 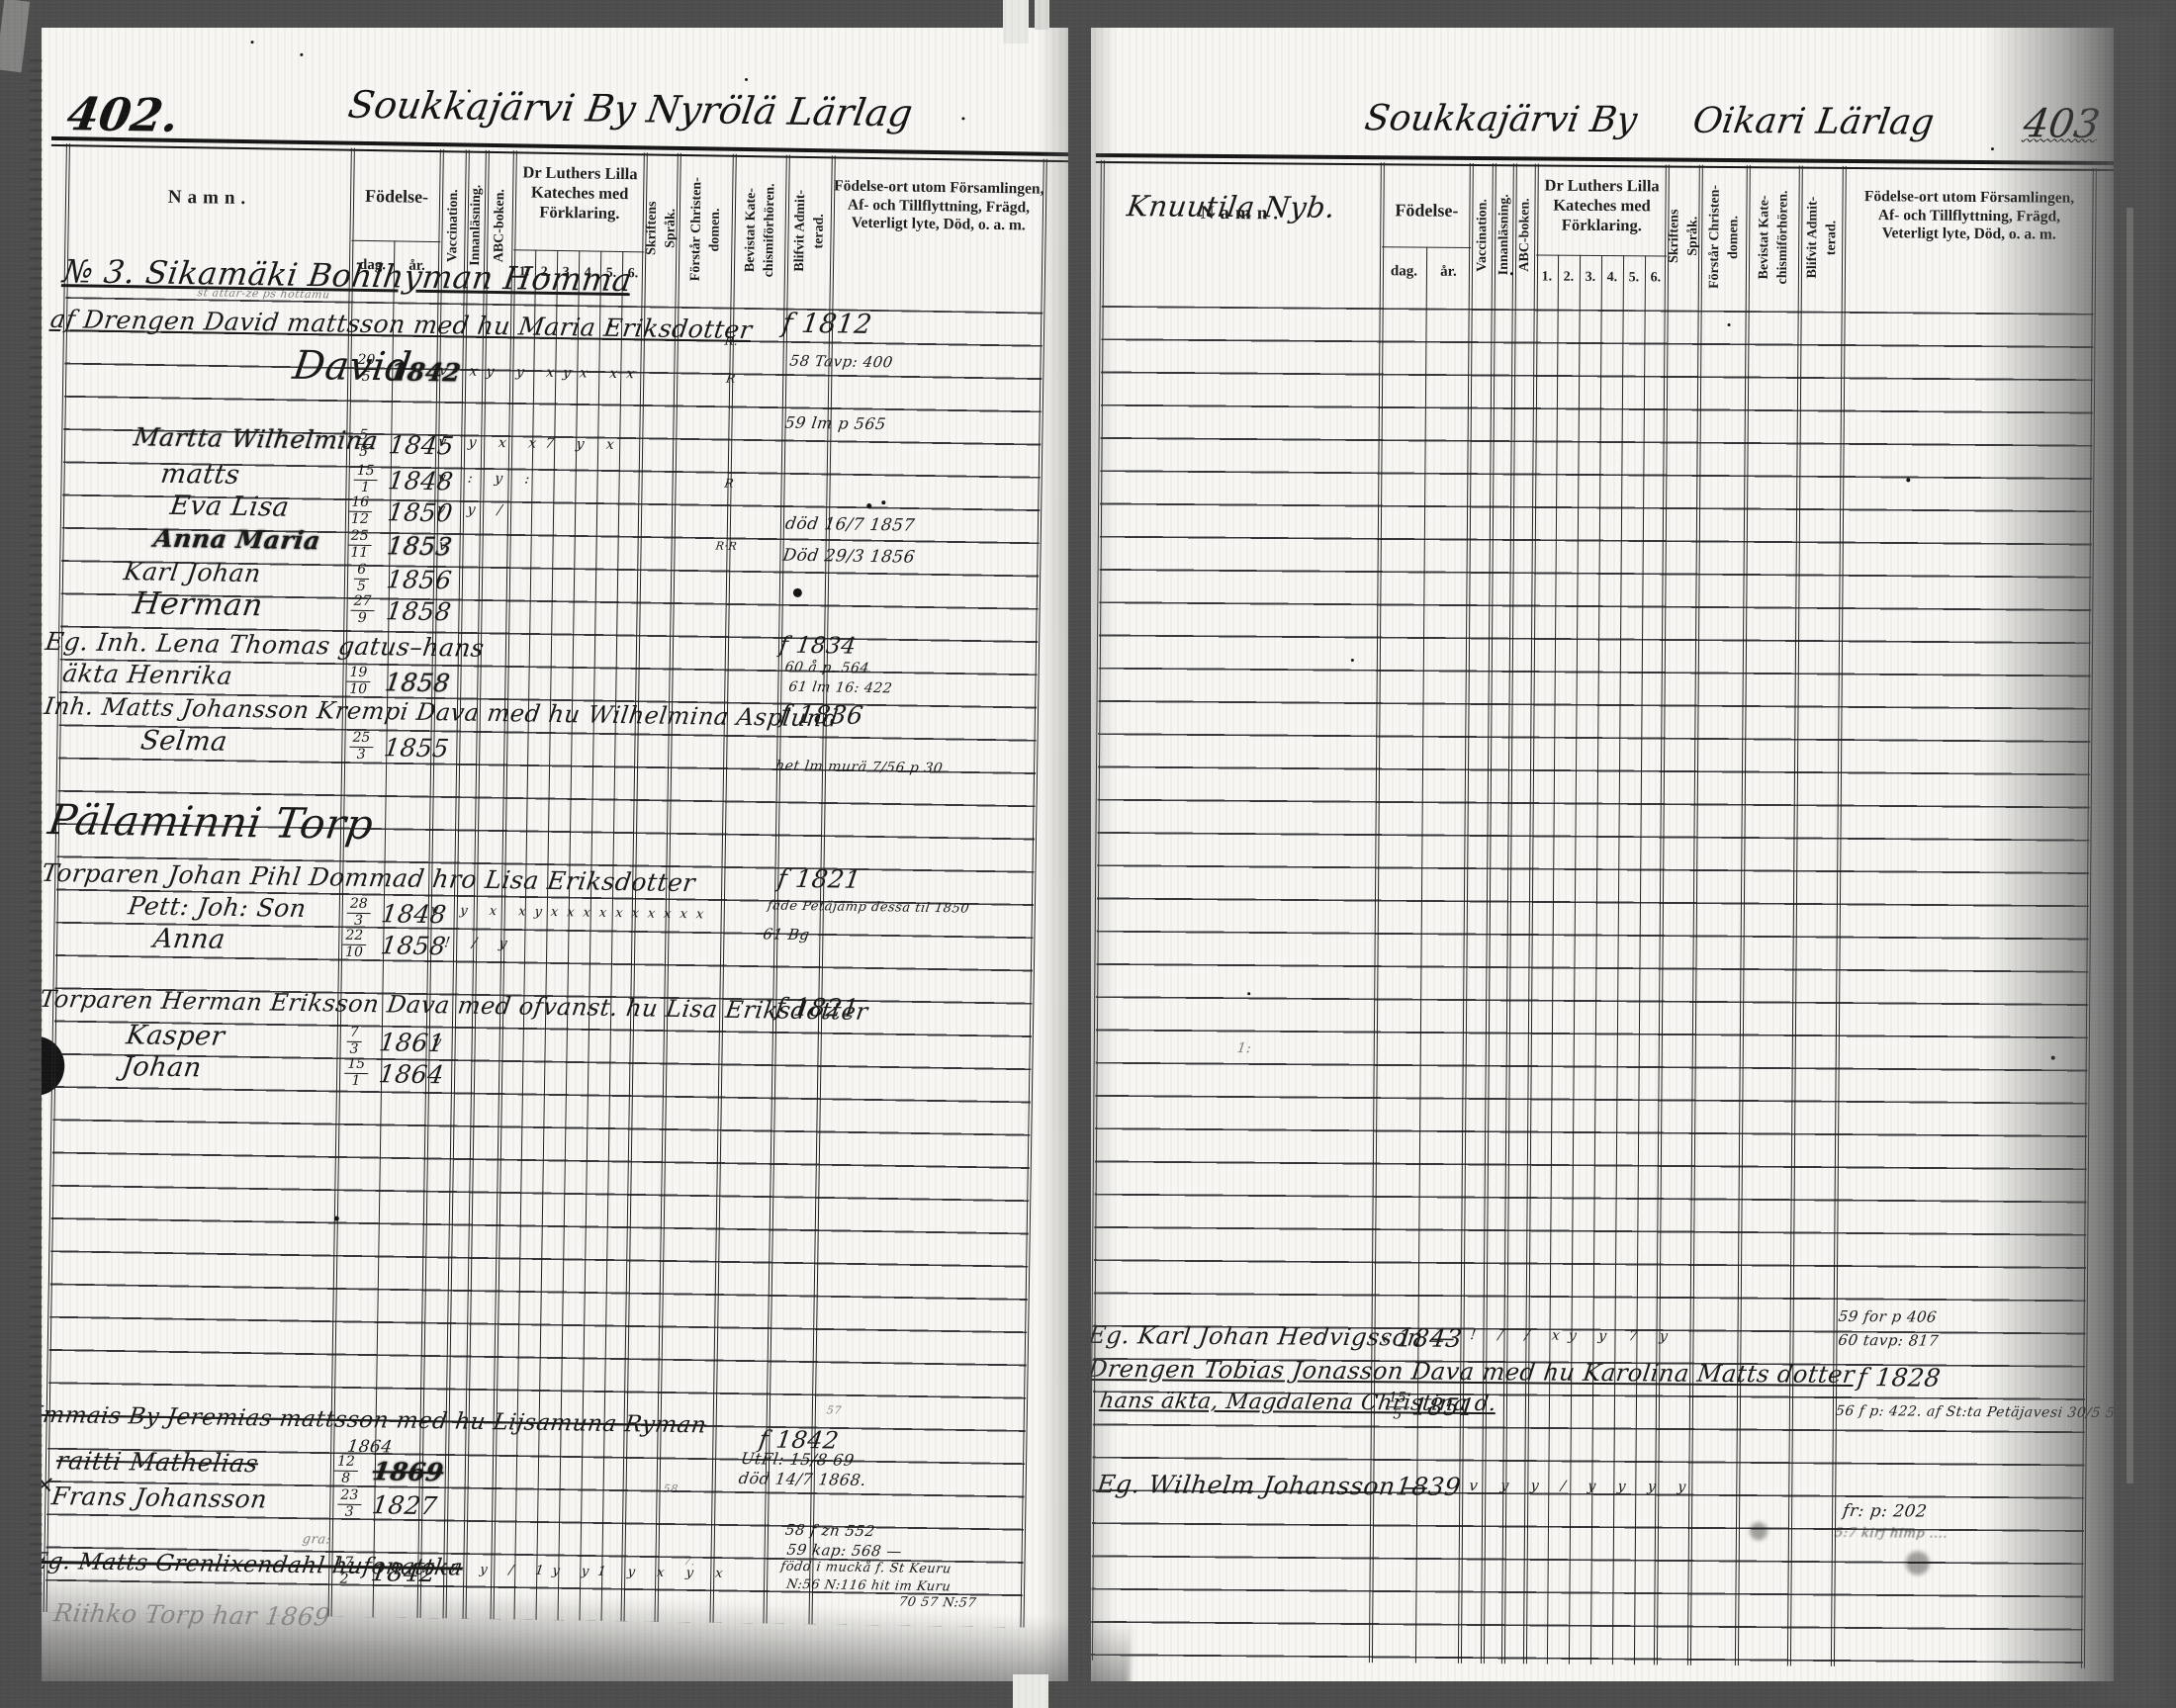 I want to click on right-scan-shadow, so click(x=2072, y=861).